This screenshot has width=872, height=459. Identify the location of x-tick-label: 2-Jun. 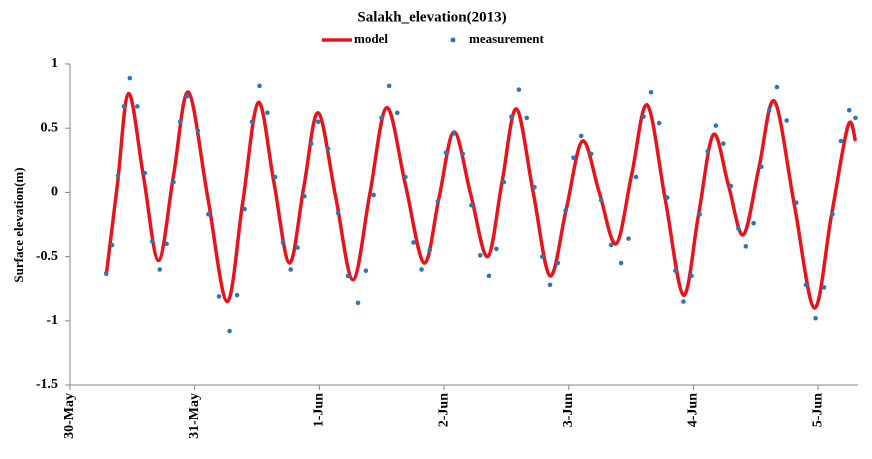
(443, 410).